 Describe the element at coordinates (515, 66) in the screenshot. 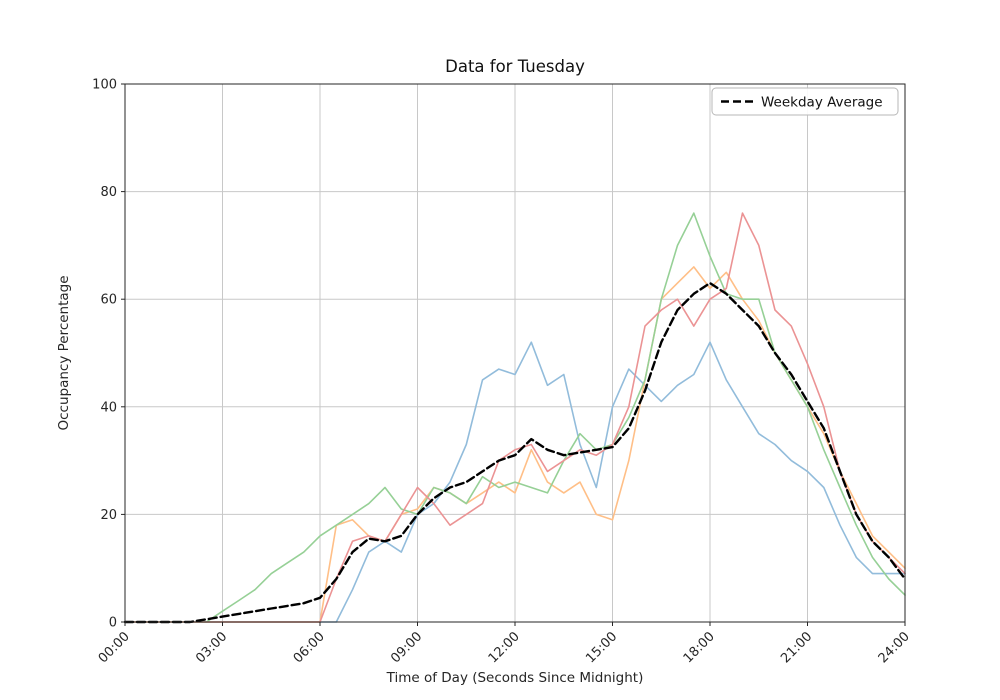

I see `chart-title: Data for Tuesday` at that location.